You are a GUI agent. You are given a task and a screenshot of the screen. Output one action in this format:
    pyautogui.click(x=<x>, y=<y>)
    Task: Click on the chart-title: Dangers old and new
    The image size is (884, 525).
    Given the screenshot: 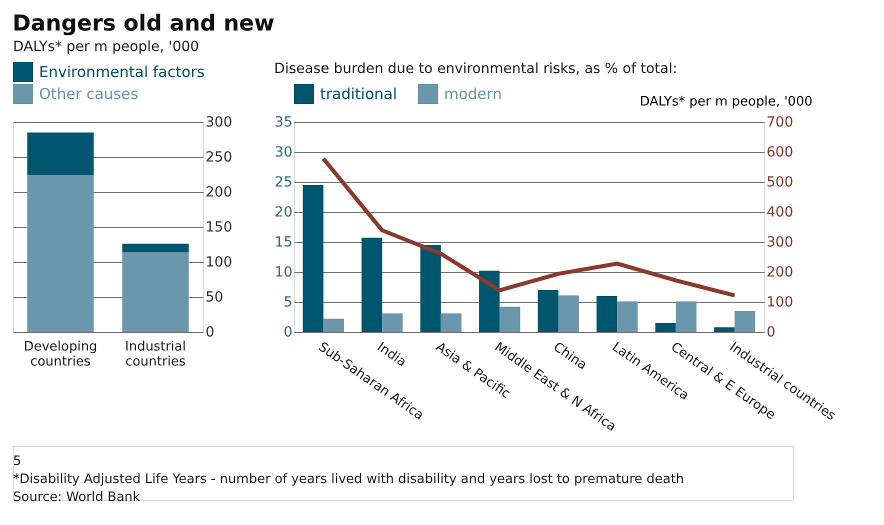 What is the action you would take?
    pyautogui.click(x=143, y=24)
    